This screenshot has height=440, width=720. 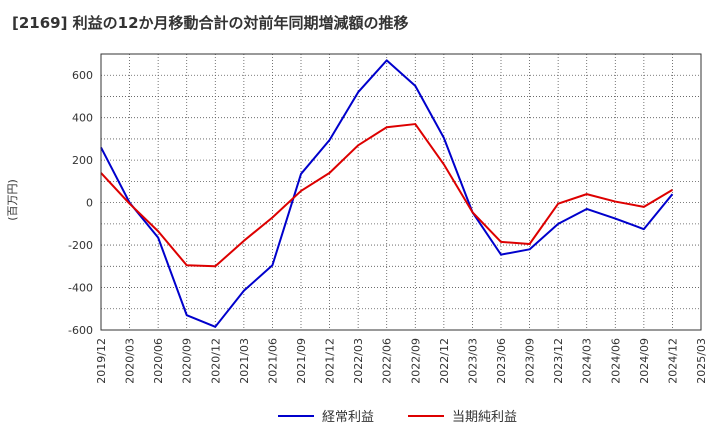 I want to click on x-tick-label: 2021/09, so click(x=301, y=361).